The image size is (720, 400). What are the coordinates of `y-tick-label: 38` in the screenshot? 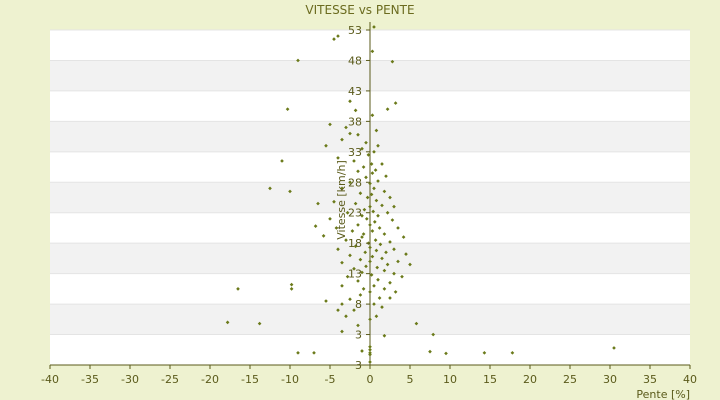 It's located at (355, 121).